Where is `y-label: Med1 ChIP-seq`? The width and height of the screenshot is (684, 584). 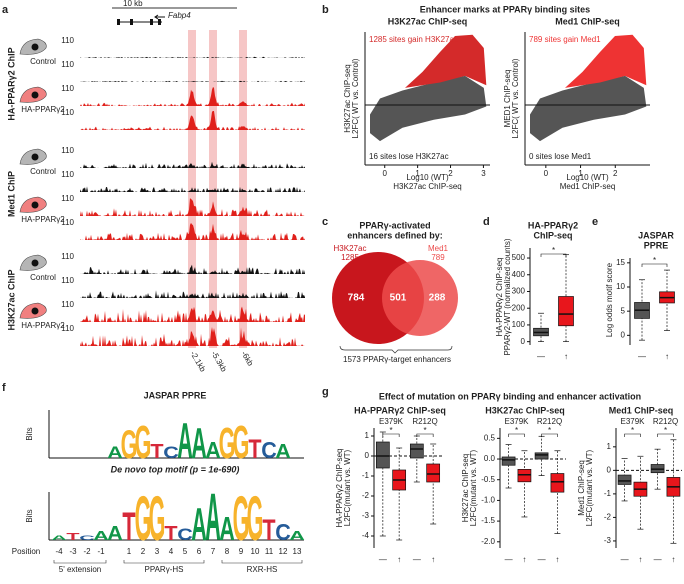 y-label: Med1 ChIP-seq is located at coordinates (581, 488).